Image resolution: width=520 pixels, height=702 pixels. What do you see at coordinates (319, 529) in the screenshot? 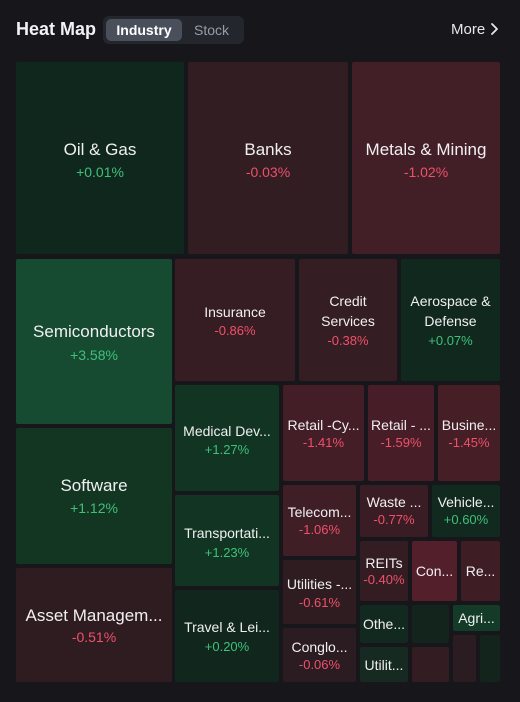
I see `tile-change: -1.06%` at bounding box center [319, 529].